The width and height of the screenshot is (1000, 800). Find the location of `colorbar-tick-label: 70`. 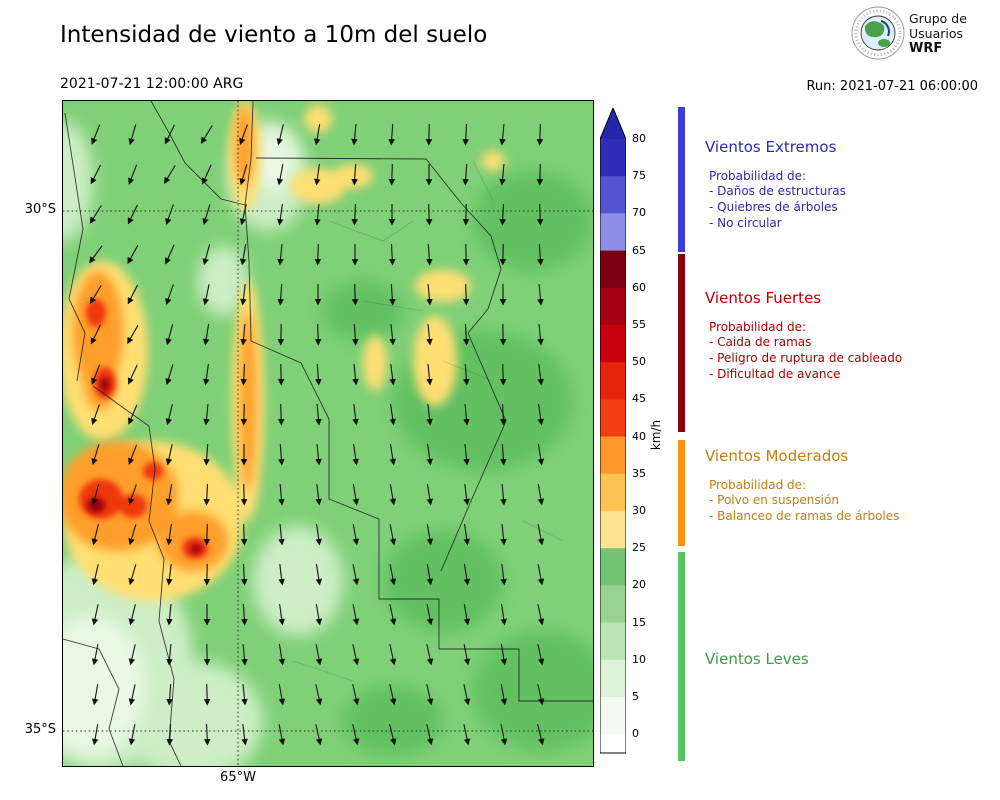

colorbar-tick-label: 70 is located at coordinates (639, 213).